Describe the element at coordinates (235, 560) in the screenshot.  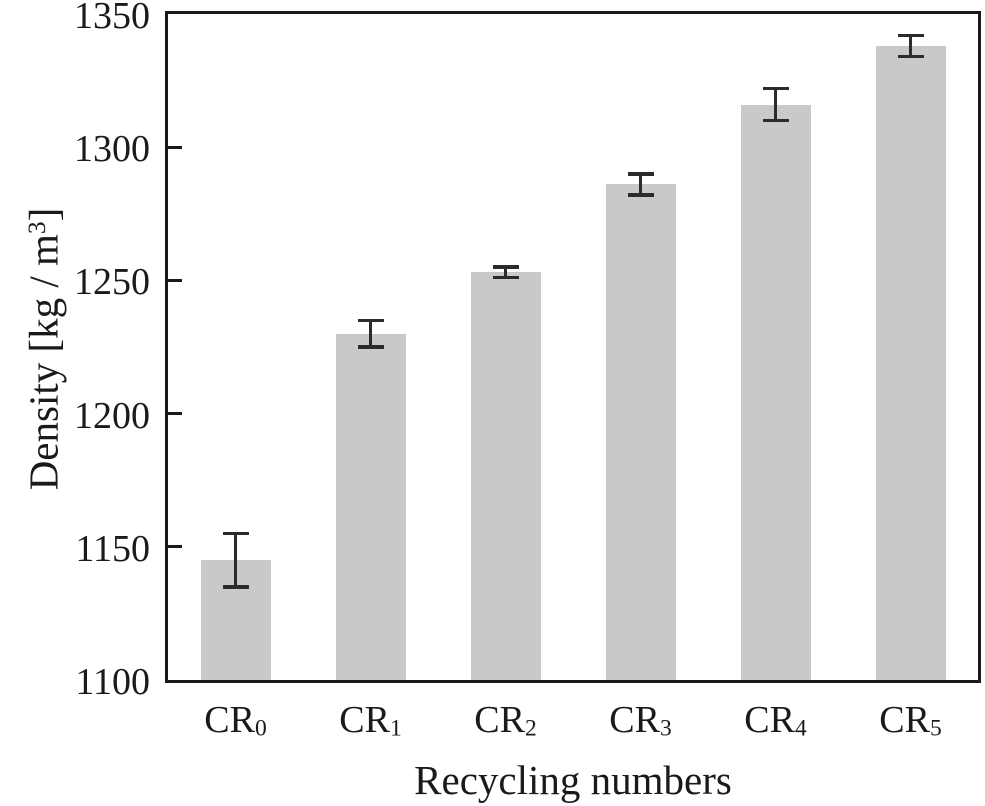
I see `error-bar-cr0` at that location.